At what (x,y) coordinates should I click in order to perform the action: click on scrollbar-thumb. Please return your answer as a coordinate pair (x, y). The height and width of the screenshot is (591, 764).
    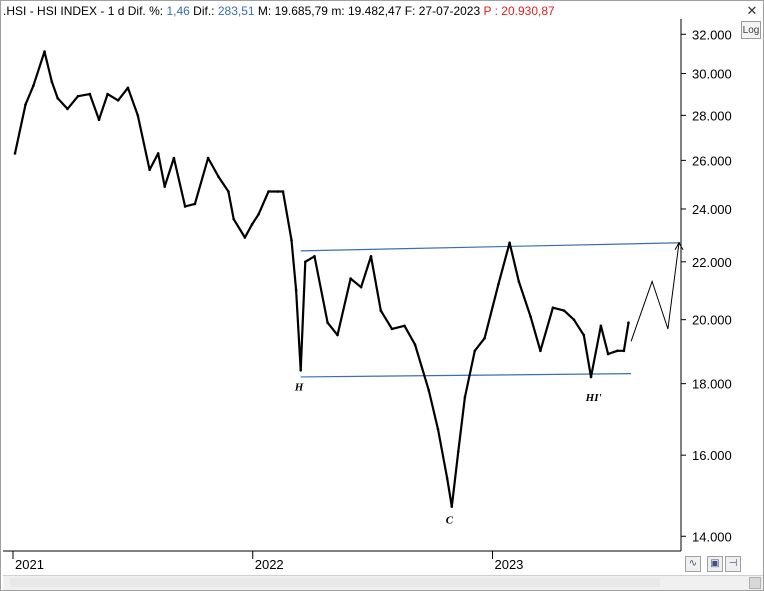
    Looking at the image, I should click on (335, 582).